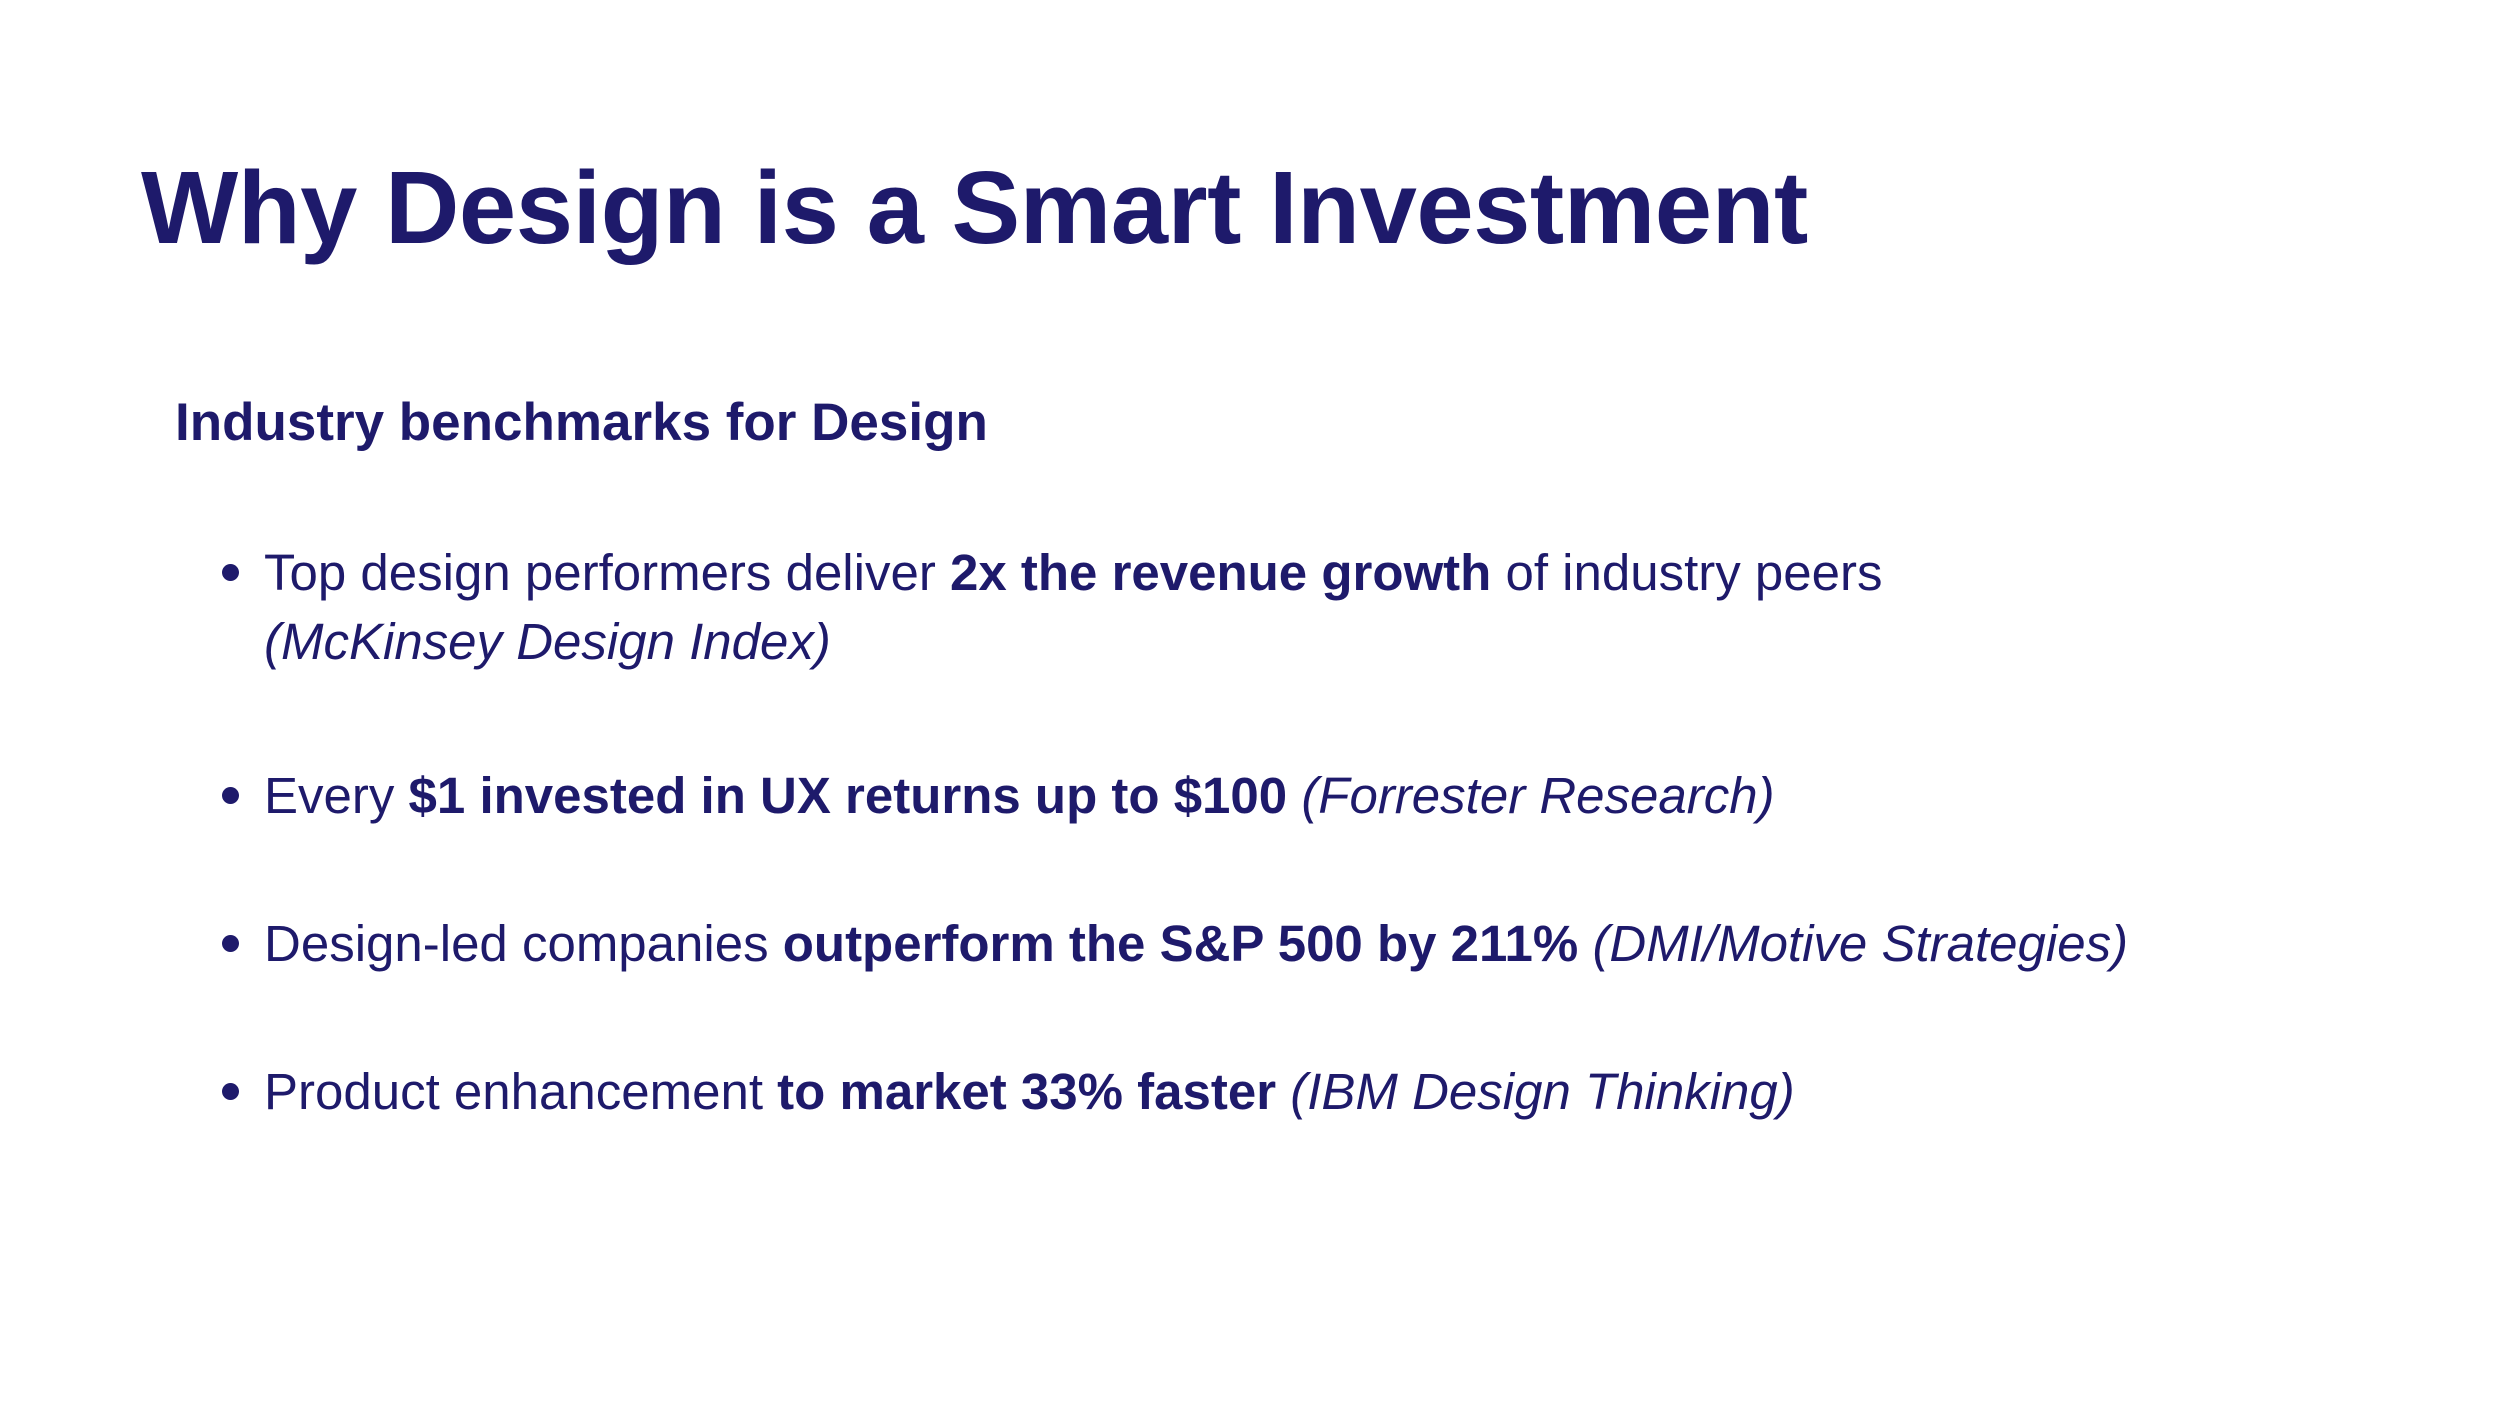 This screenshot has width=2500, height=1406. I want to click on bullet-lead-text: Product enhancement, so click(521, 1091).